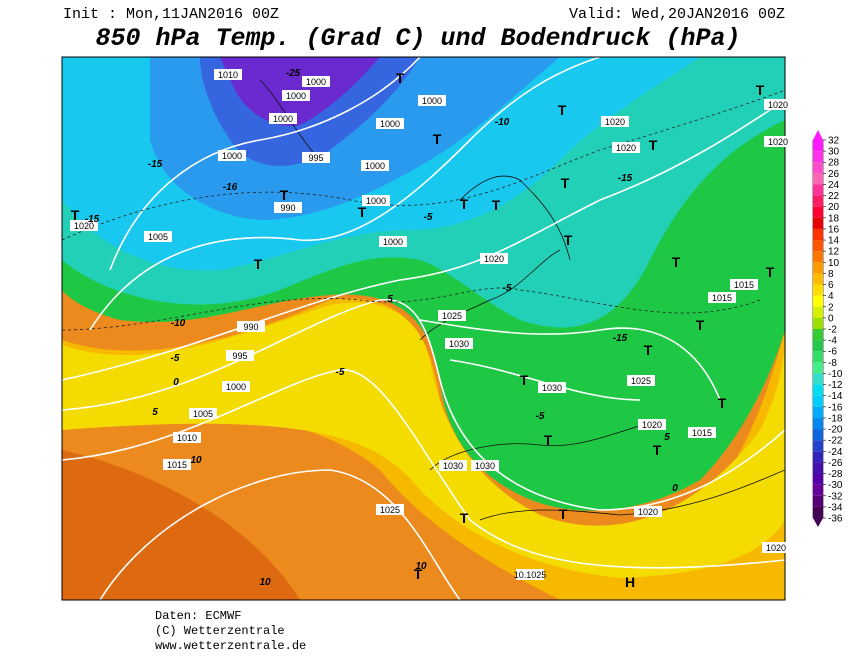 The image size is (850, 657). What do you see at coordinates (675, 488) in the screenshot?
I see `temperature-label: 0` at bounding box center [675, 488].